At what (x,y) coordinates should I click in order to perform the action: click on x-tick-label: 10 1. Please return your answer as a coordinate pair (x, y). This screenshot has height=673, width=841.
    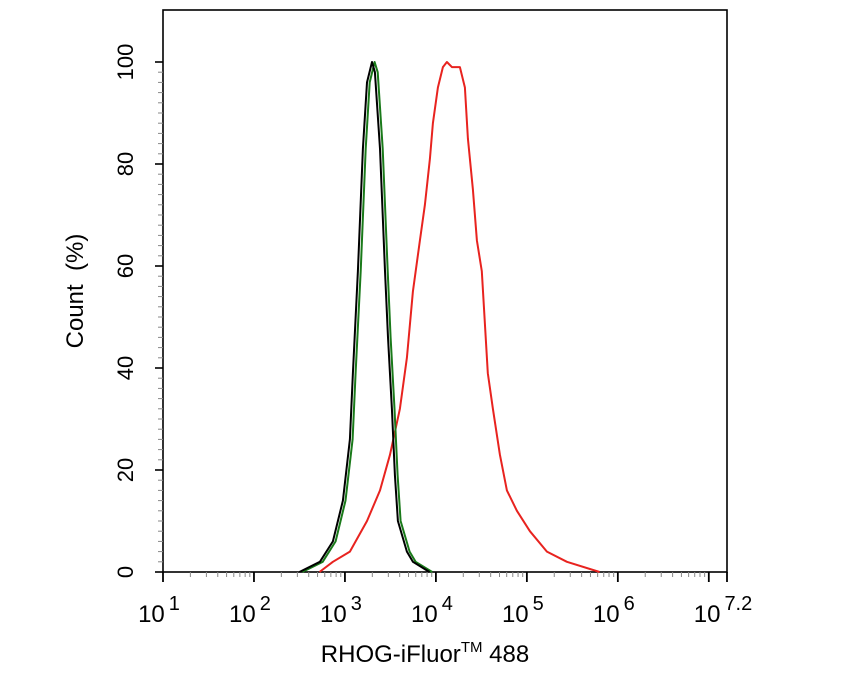
    Looking at the image, I should click on (159, 610).